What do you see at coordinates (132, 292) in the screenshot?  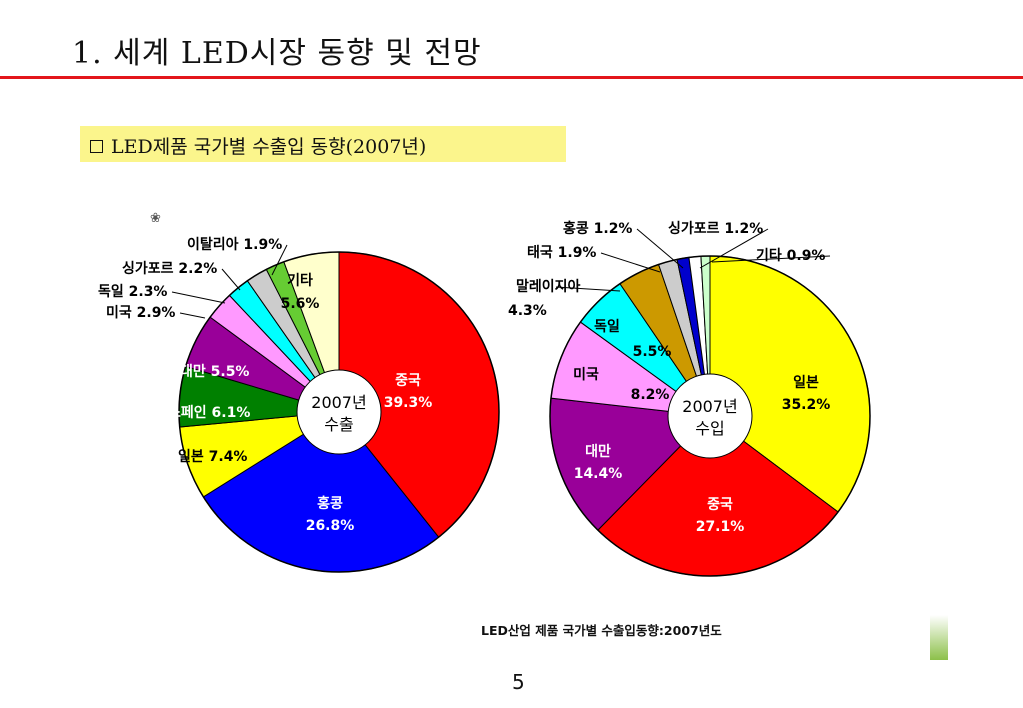 I see `slice-label-0-6: 독일 2.3%` at bounding box center [132, 292].